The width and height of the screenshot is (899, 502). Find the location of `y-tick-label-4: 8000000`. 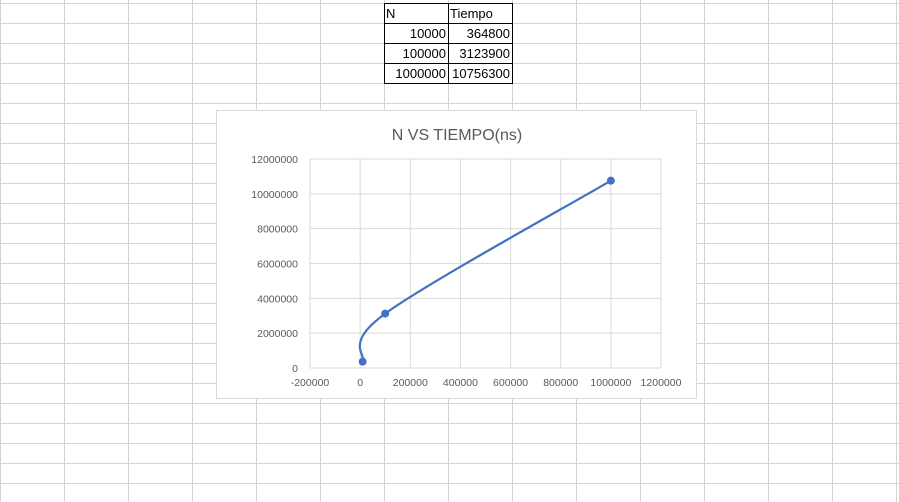

y-tick-label-4: 8000000 is located at coordinates (277, 230).